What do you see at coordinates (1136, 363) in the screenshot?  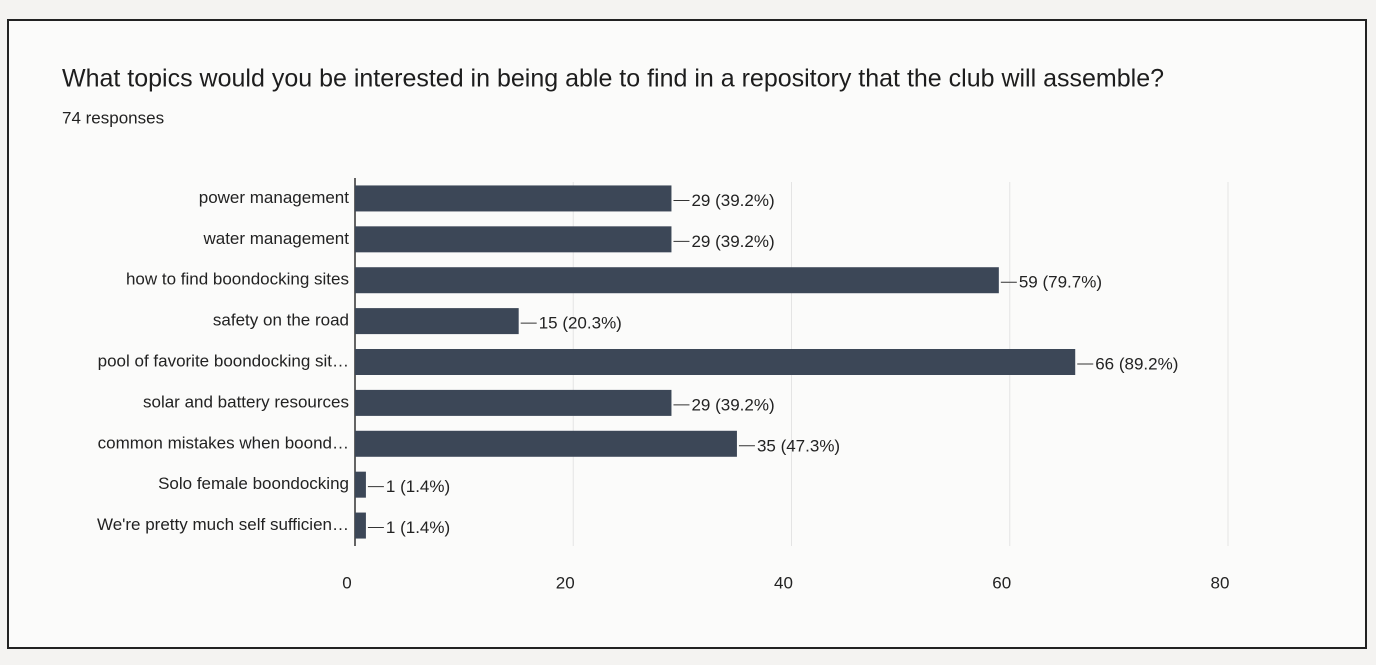 I see `value-label: 66 (89.2%)` at bounding box center [1136, 363].